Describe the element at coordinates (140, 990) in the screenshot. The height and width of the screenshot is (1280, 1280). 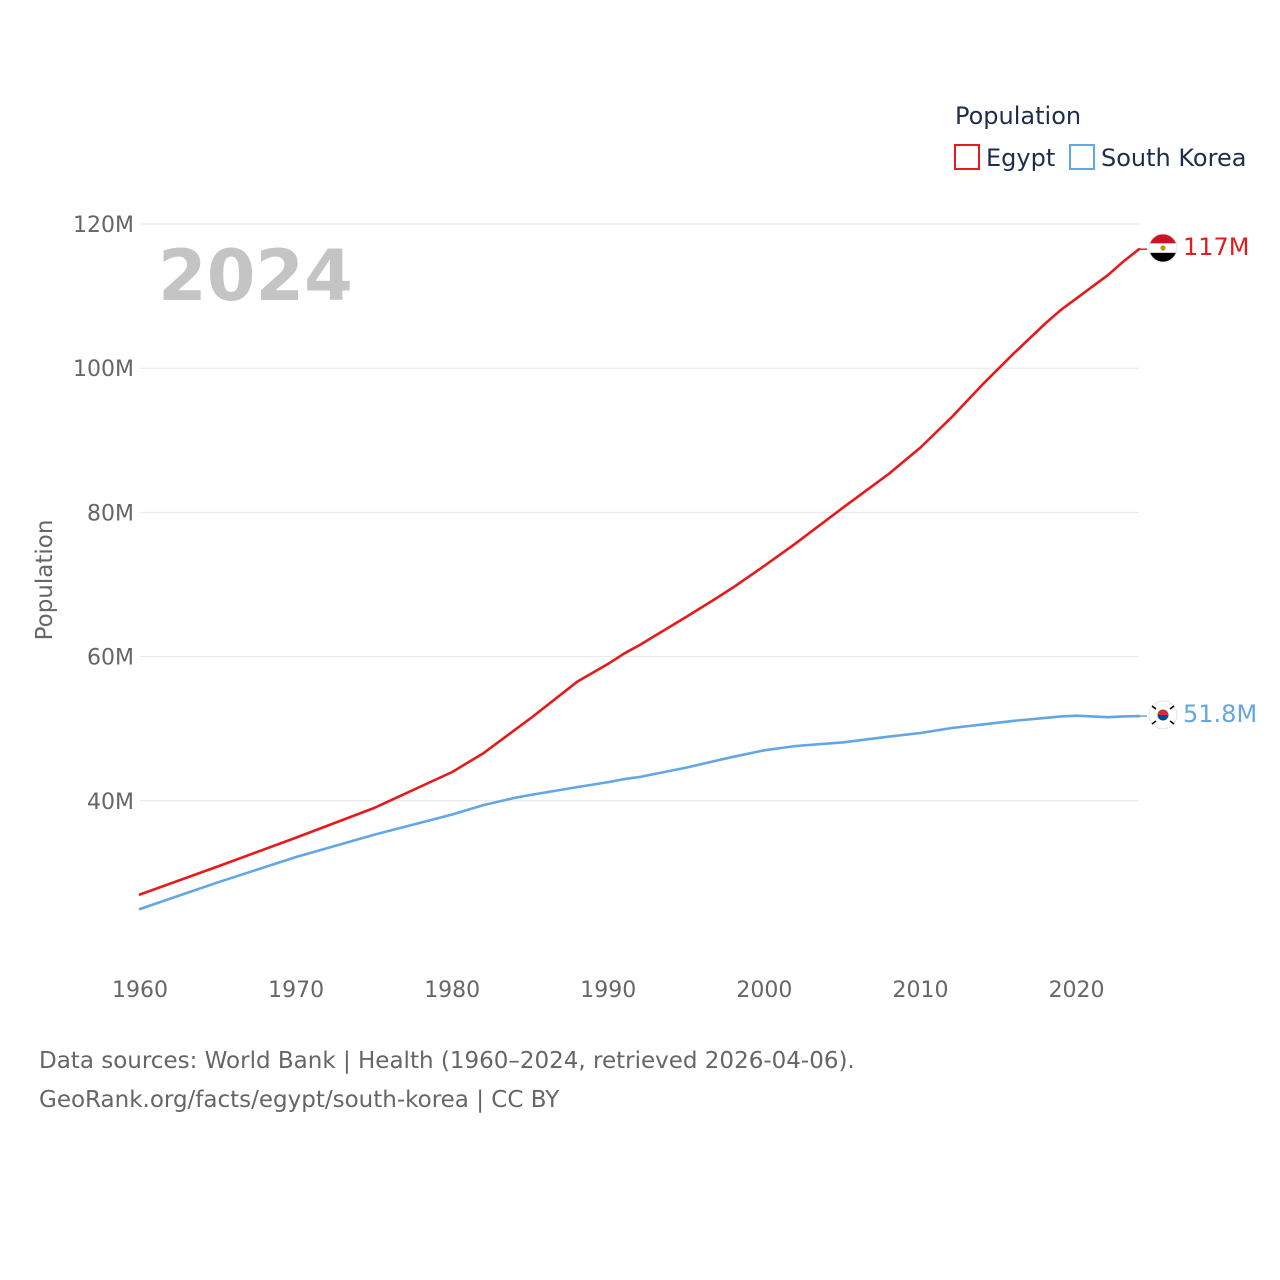
I see `x-tick-label: 1960` at that location.